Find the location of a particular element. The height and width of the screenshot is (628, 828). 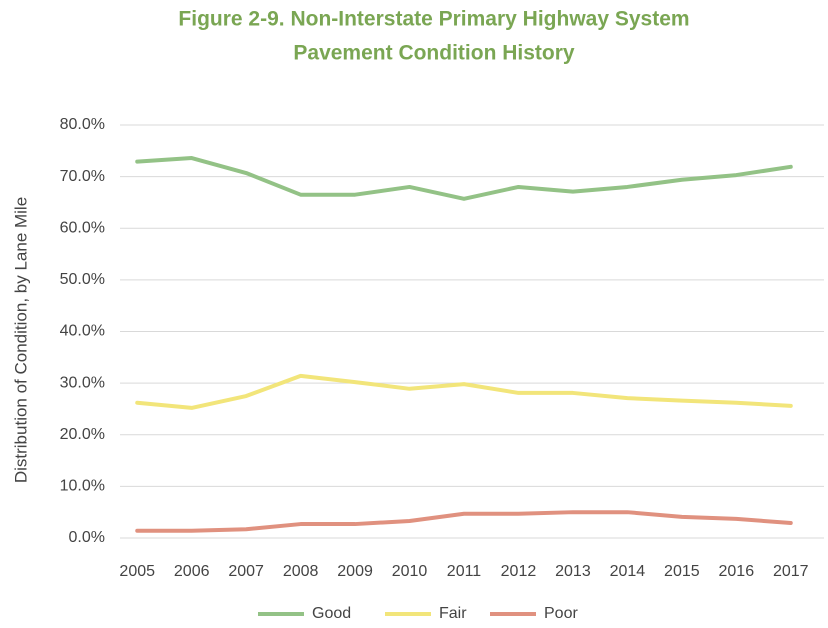

x-tick-label: 2015 is located at coordinates (682, 571).